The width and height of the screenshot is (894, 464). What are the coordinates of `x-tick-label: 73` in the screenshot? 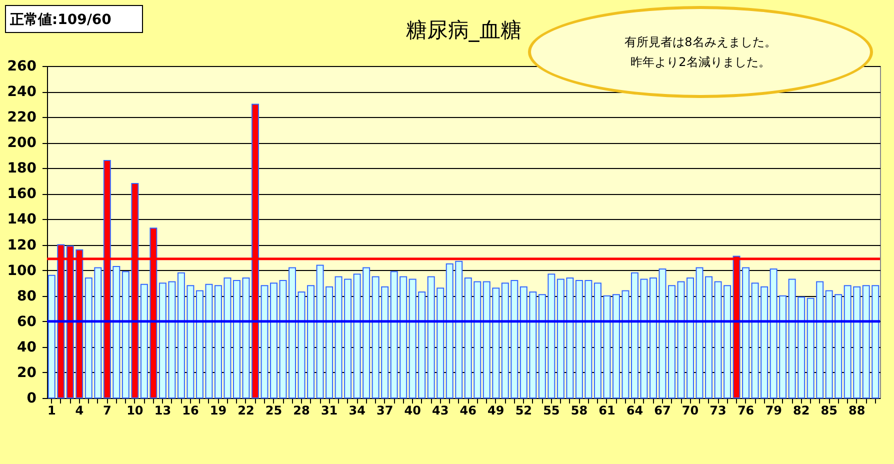 It's located at (718, 411).